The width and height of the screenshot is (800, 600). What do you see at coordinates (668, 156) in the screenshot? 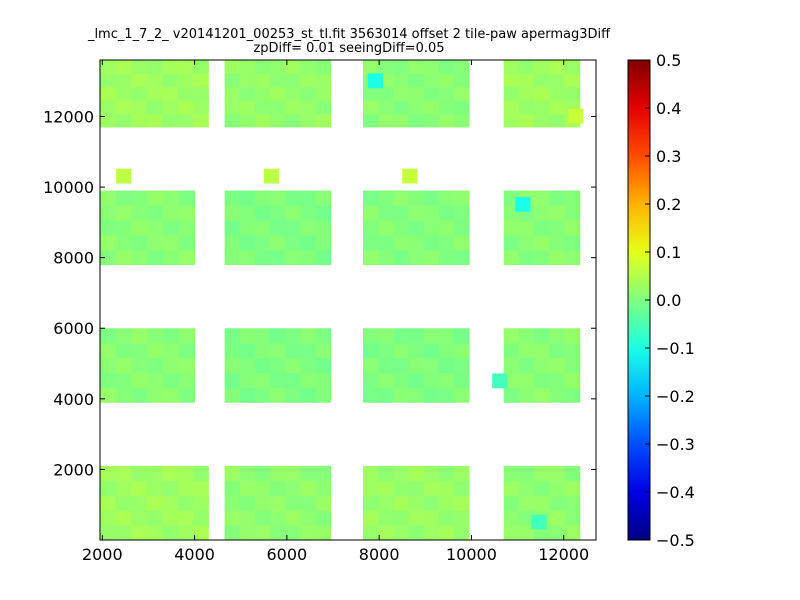
I see `colorbar-tick-label: 0.3` at bounding box center [668, 156].